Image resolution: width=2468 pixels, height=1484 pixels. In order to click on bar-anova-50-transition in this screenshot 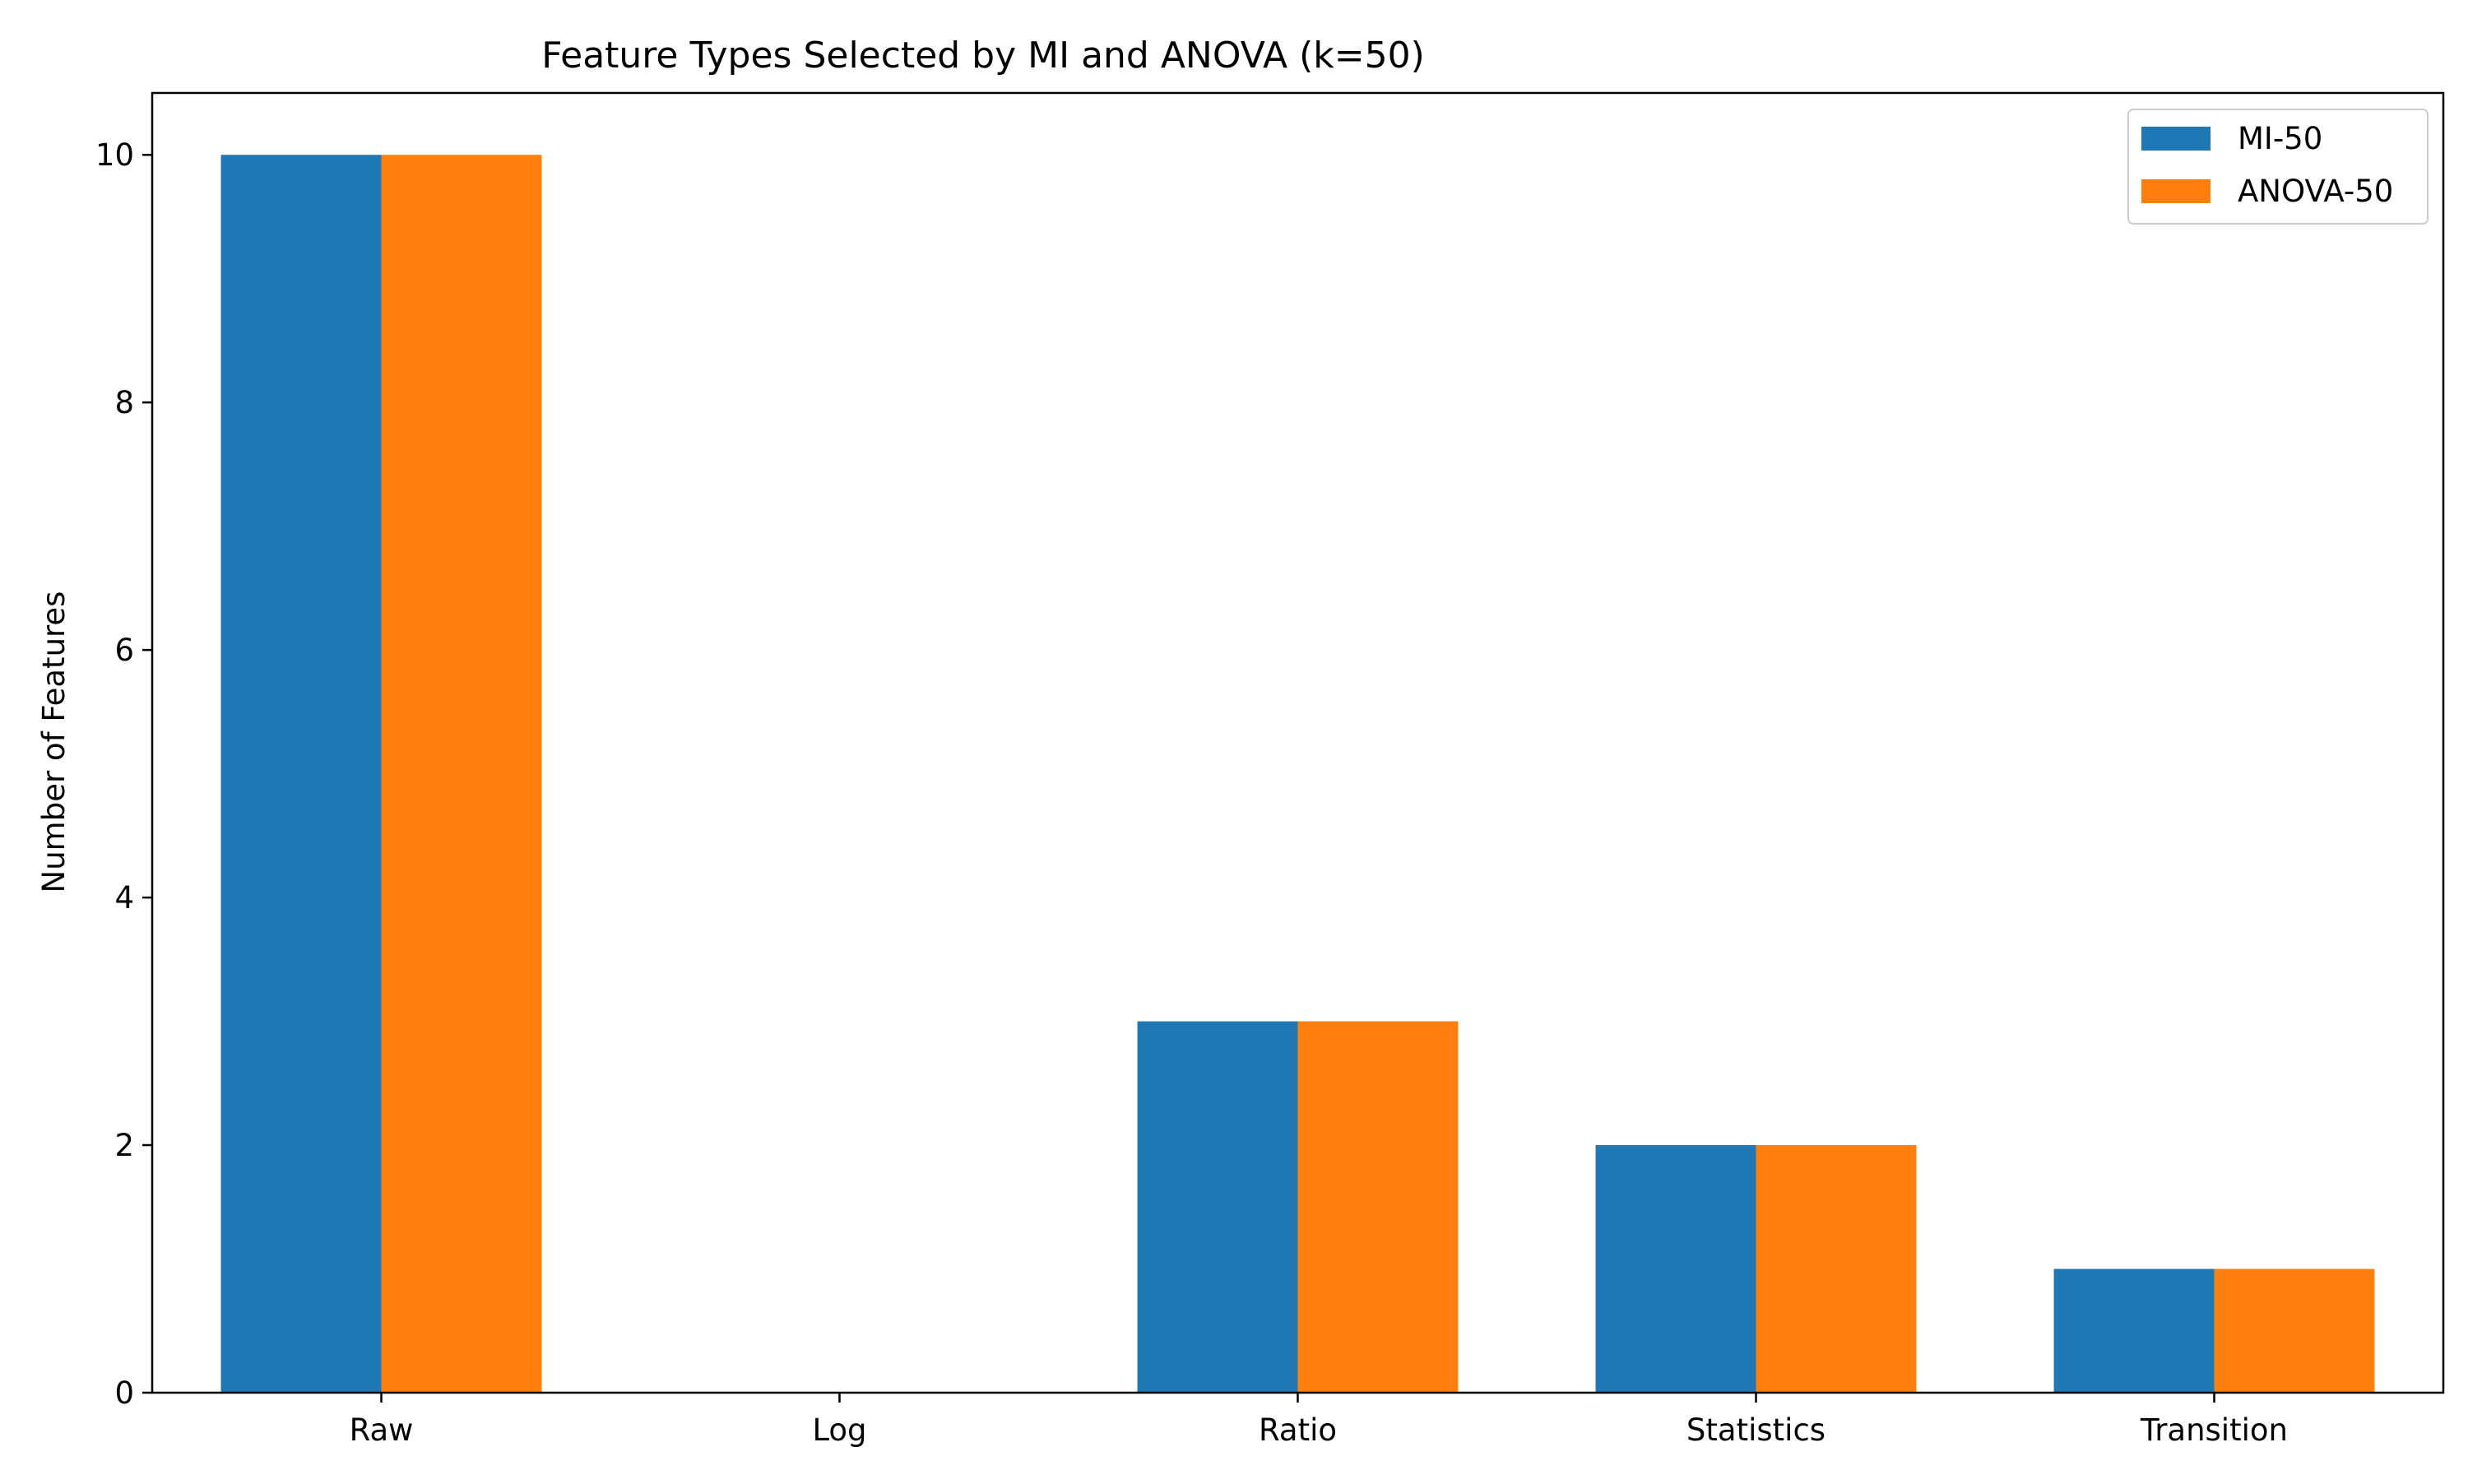, I will do `click(2294, 1330)`.